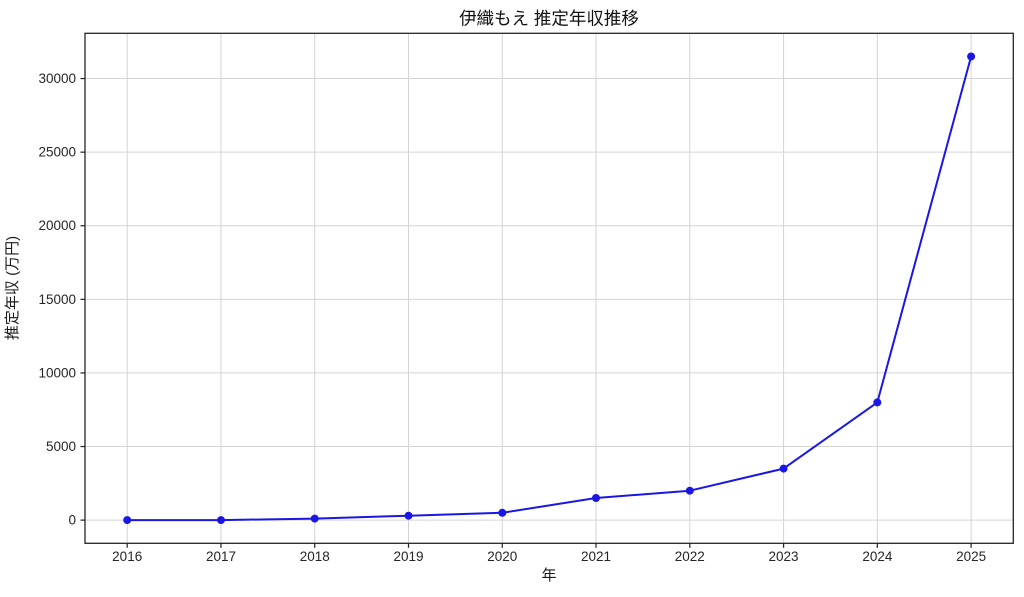 The height and width of the screenshot is (597, 1024). What do you see at coordinates (221, 520) in the screenshot?
I see `data-point-2017` at bounding box center [221, 520].